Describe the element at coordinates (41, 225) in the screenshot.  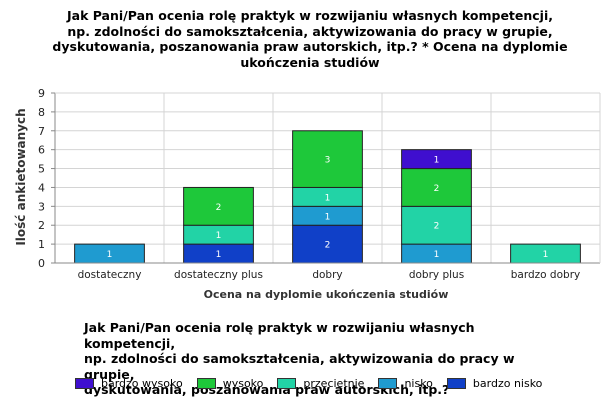
I see `y-tick-label: 2` at that location.